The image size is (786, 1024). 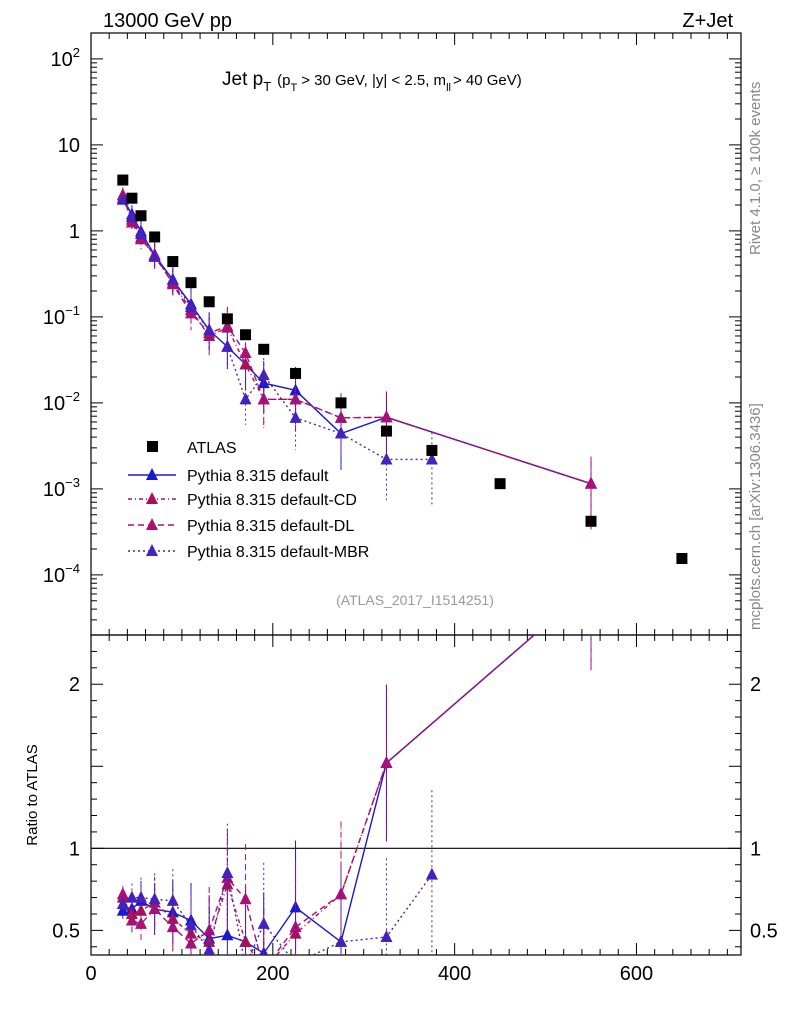 What do you see at coordinates (167, 21) in the screenshot?
I see `energy-label: 13000 GeV pp` at bounding box center [167, 21].